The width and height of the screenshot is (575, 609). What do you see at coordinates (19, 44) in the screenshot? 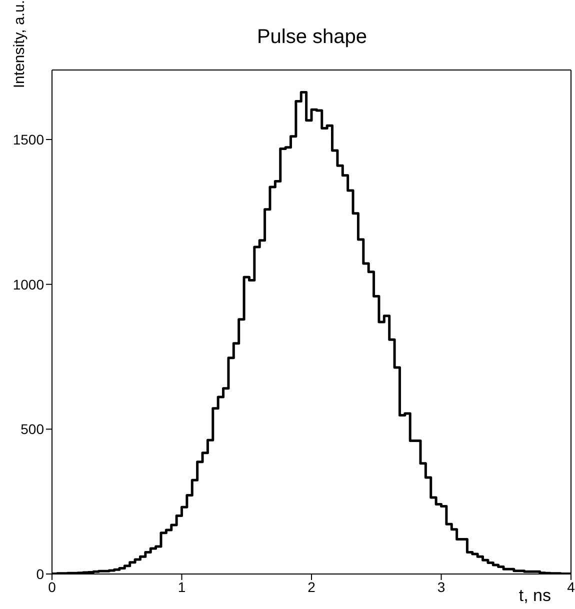
I see `y-axis-title: Intensity, a.u.` at bounding box center [19, 44].